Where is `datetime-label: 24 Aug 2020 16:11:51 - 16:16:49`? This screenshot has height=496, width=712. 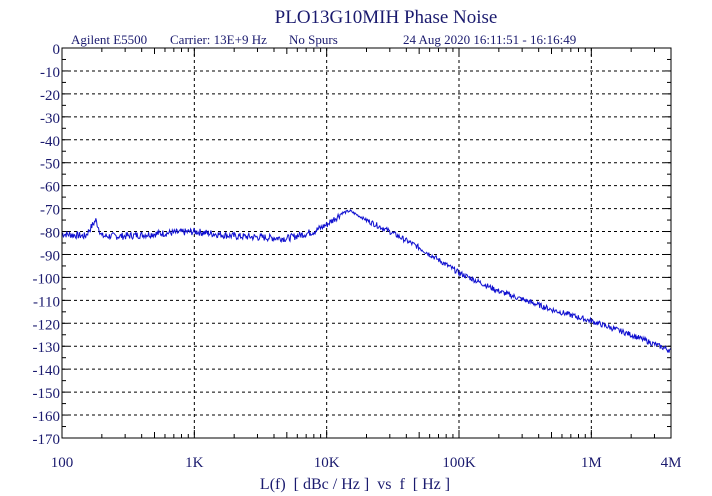
datetime-label: 24 Aug 2020 16:11:51 - 16:16:49 is located at coordinates (489, 39).